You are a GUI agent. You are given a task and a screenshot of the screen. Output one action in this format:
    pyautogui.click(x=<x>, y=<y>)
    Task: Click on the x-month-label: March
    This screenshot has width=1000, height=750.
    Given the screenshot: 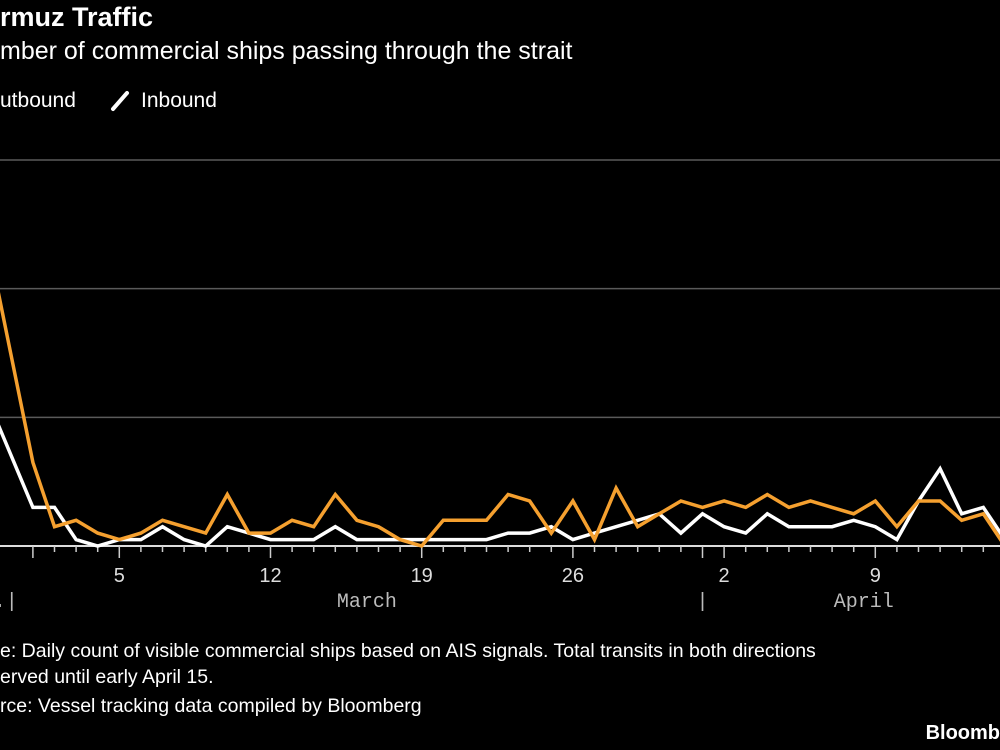 What is the action you would take?
    pyautogui.click(x=367, y=602)
    